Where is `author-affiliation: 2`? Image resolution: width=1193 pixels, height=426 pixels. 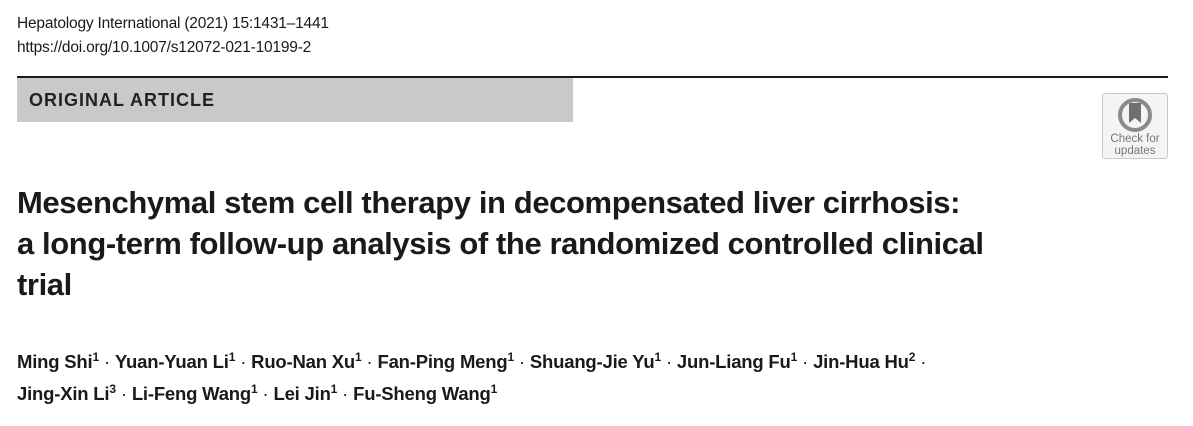
author-affiliation: 2 is located at coordinates (912, 357).